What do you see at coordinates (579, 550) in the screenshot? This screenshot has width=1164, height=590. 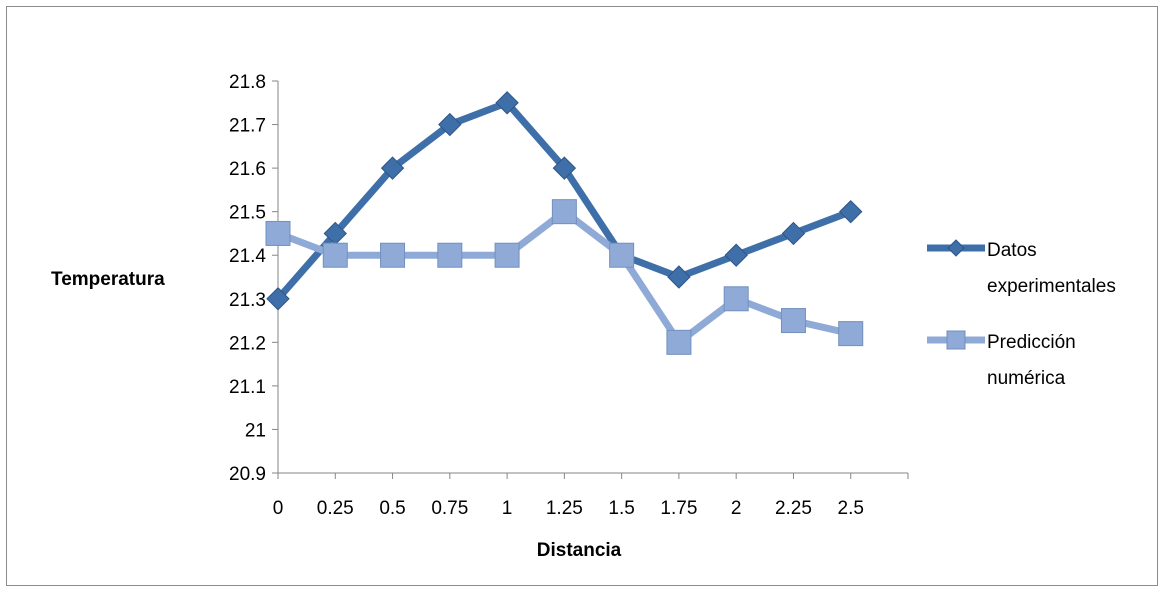 I see `x-axis-title: Distancia` at bounding box center [579, 550].